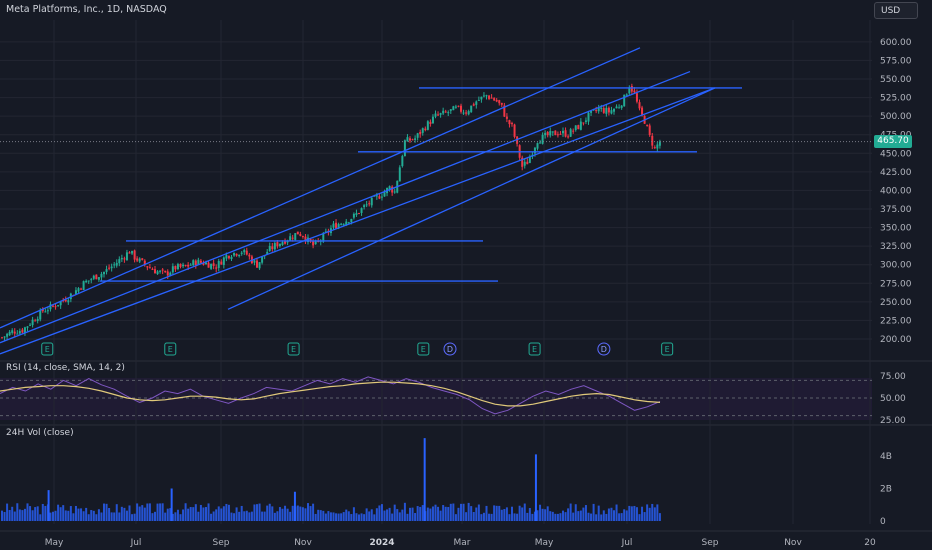 This screenshot has height=550, width=932. I want to click on y-tick-label: 500.00, so click(896, 117).